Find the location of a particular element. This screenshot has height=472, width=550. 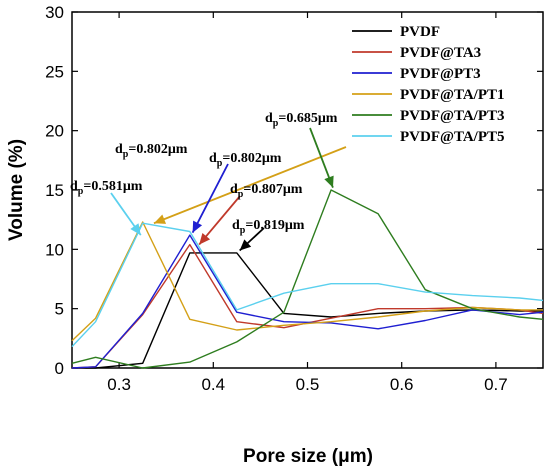

annotation-label: dp=0.807μm is located at coordinates (266, 191).